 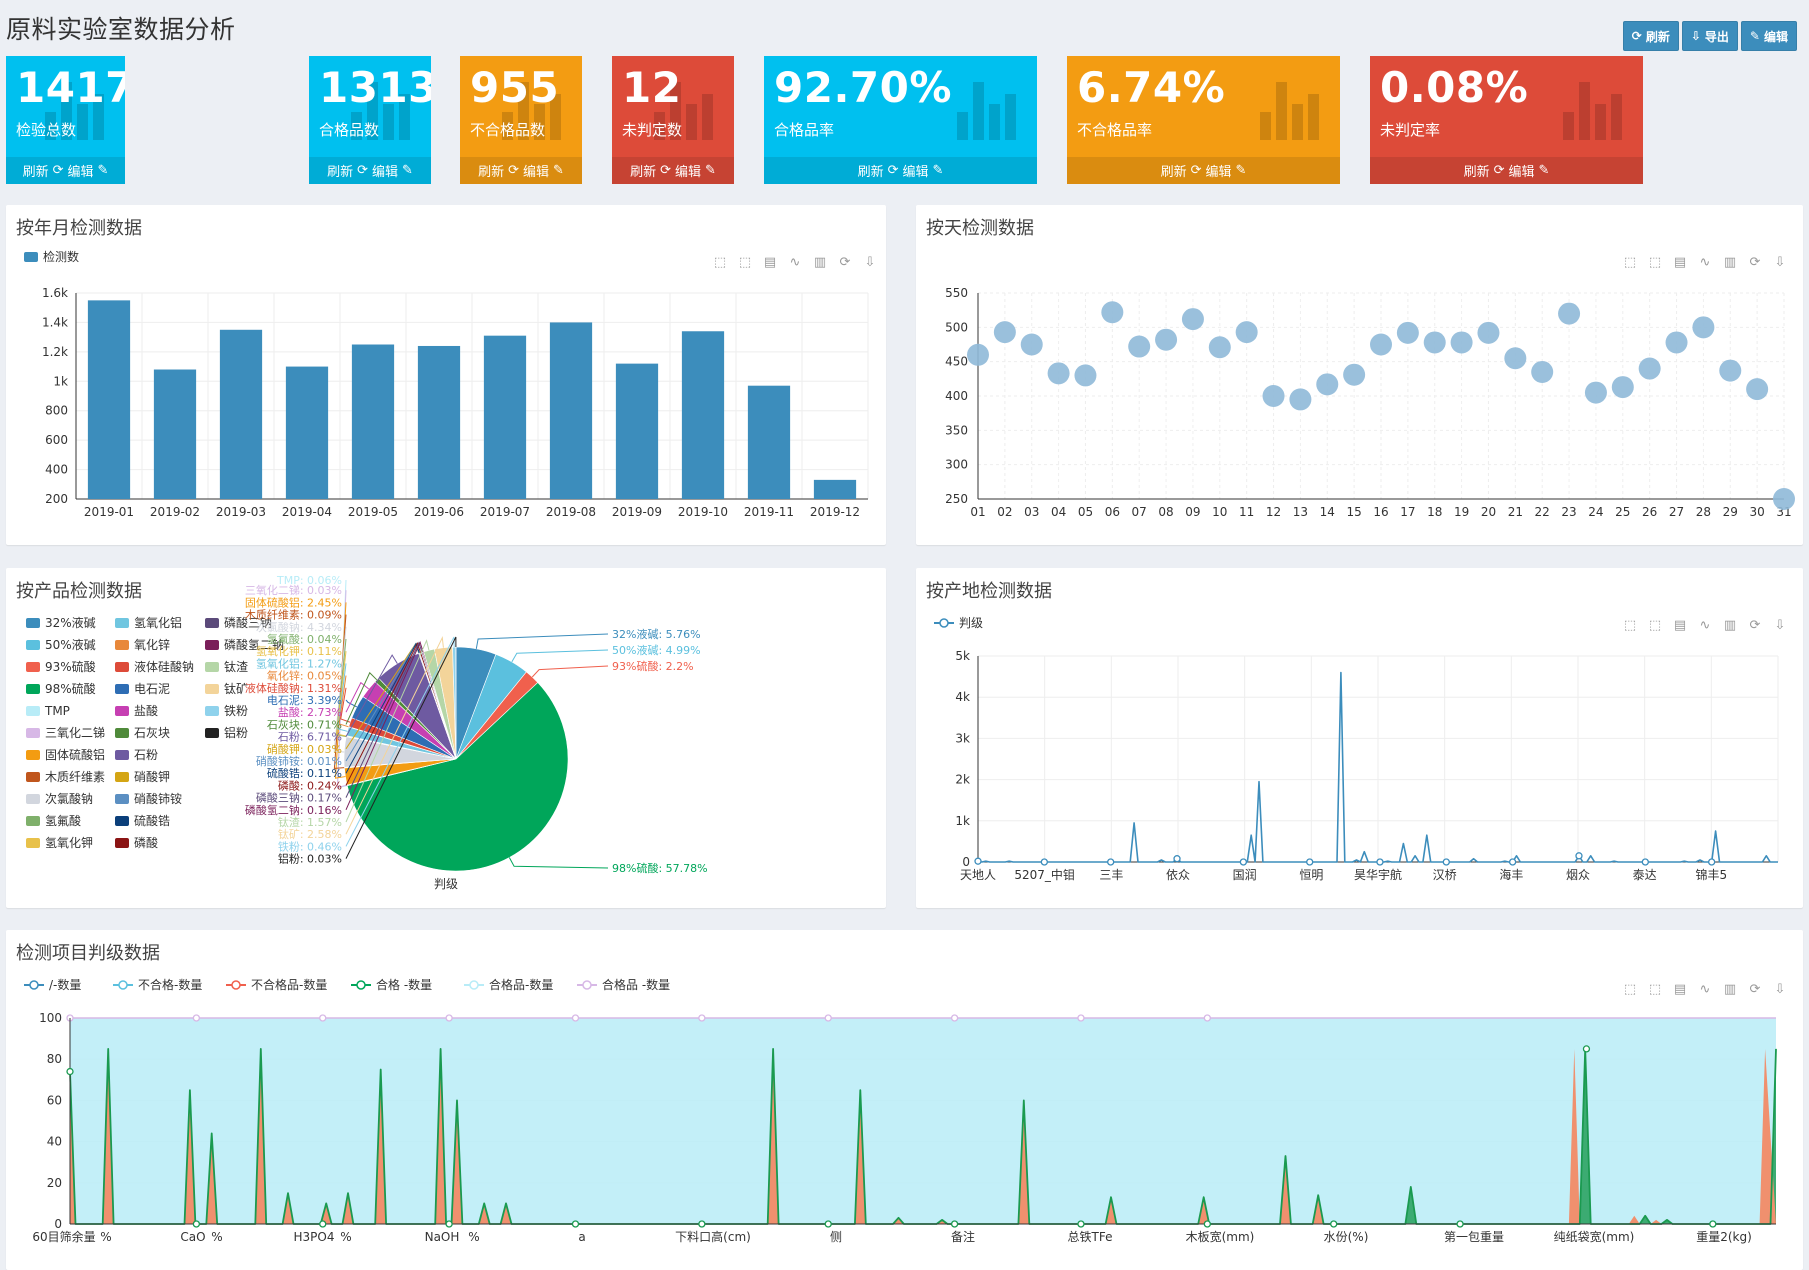 I want to click on slice-label: TMP: 0.06%, so click(x=309, y=580).